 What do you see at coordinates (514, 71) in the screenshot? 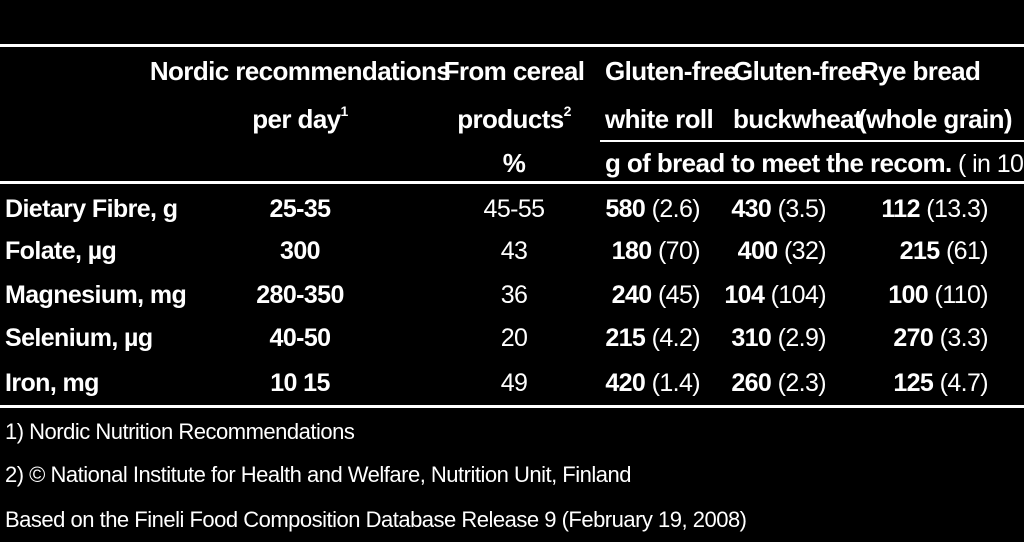
I see `col-header-cereal: From cereal` at bounding box center [514, 71].